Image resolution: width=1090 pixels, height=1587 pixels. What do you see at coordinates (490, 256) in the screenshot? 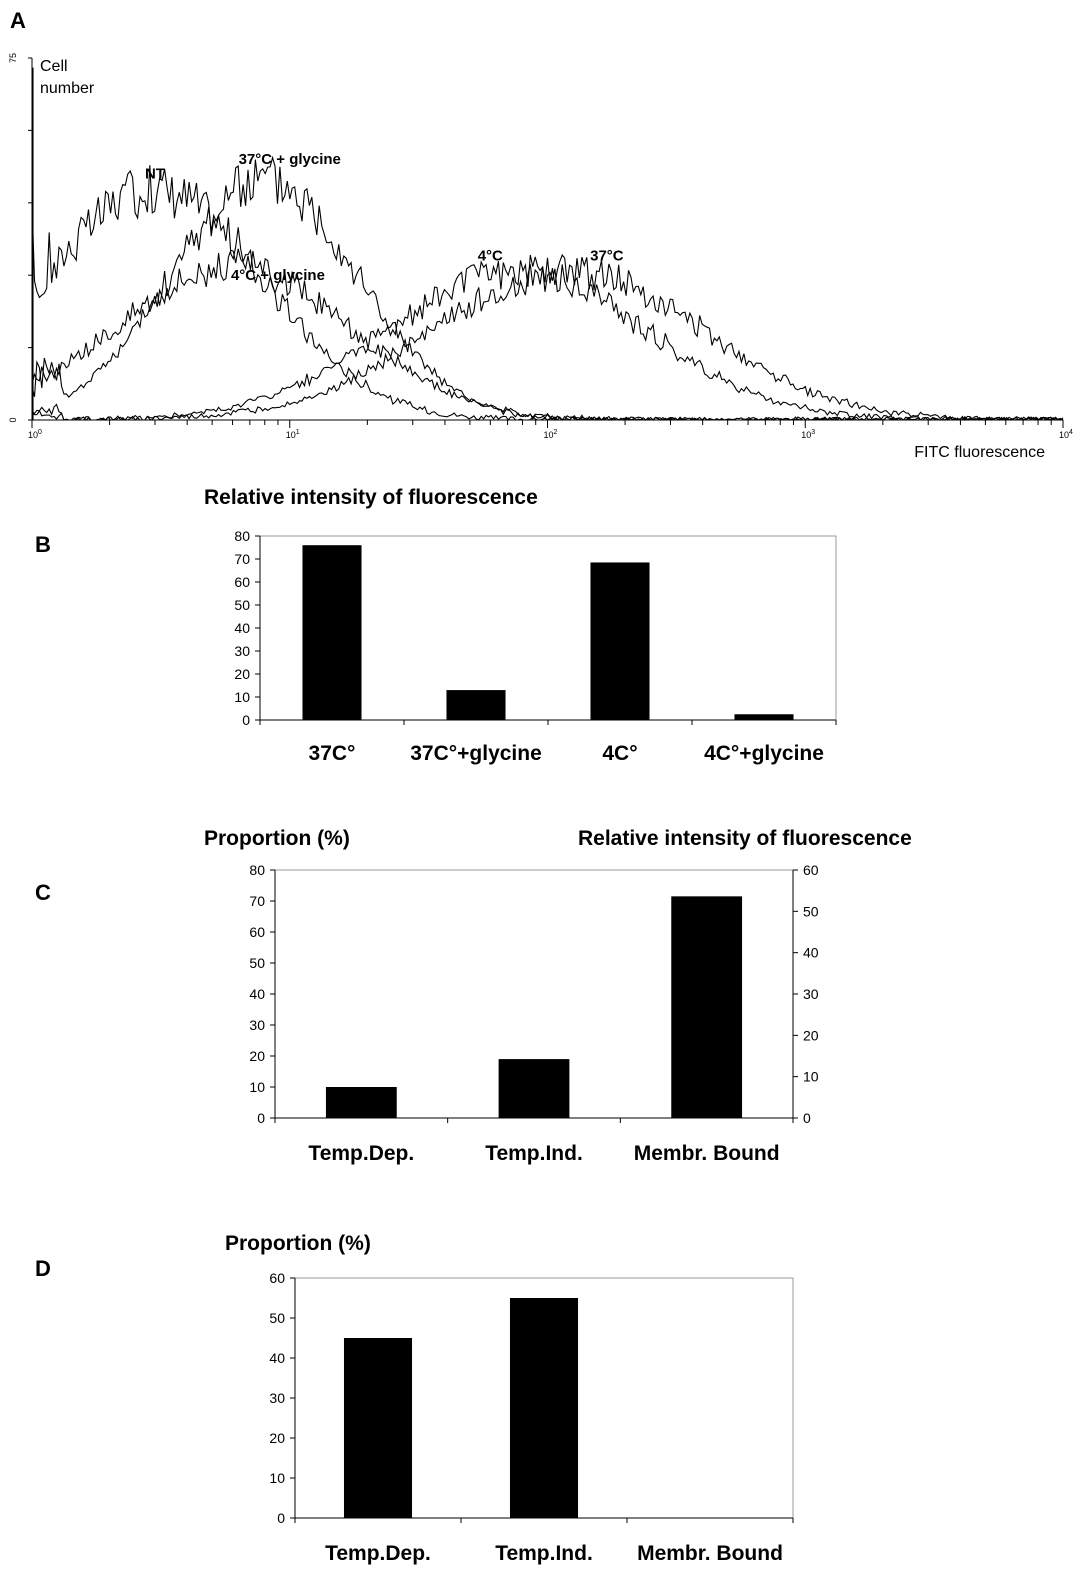
I see `series-label: 4°C` at bounding box center [490, 256].